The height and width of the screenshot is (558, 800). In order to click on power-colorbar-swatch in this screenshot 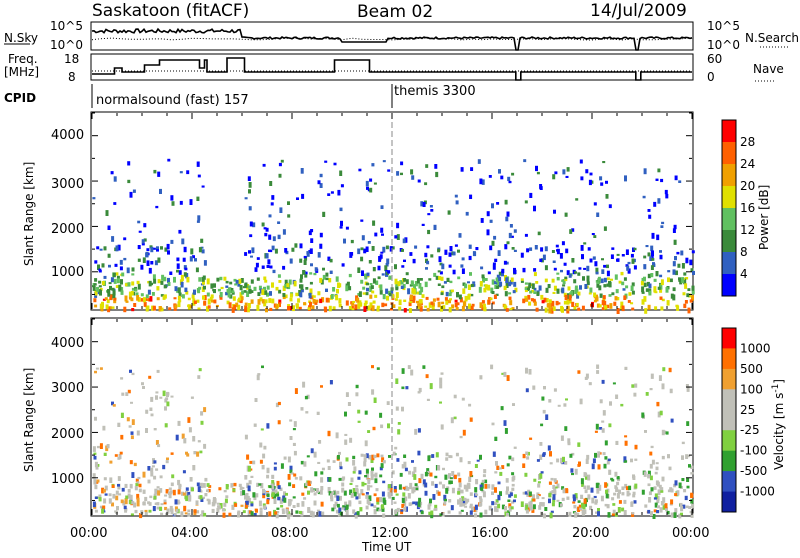, I will do `click(729, 131)`.